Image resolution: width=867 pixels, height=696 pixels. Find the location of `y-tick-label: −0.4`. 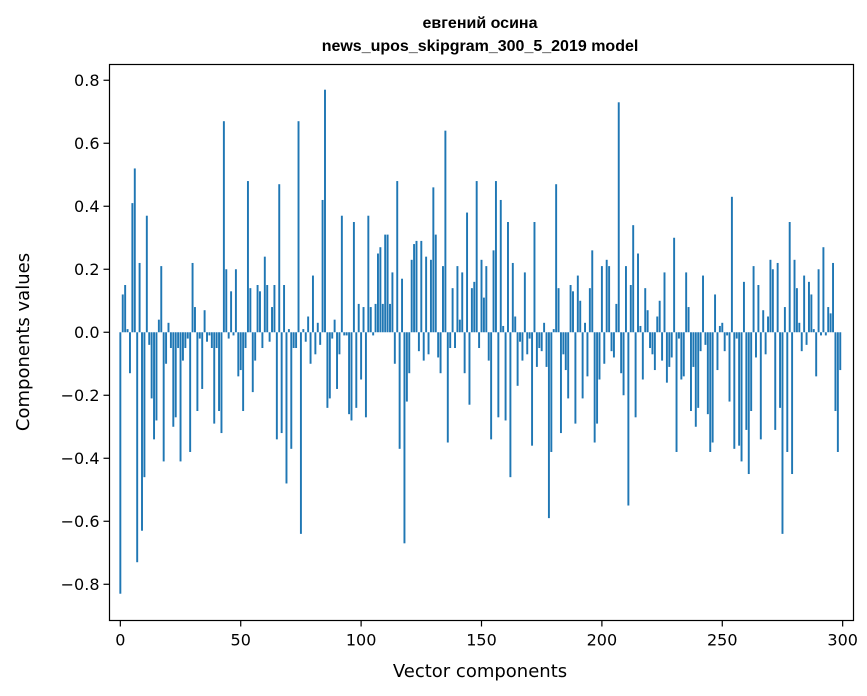

y-tick-label: −0.4 is located at coordinates (80, 458).